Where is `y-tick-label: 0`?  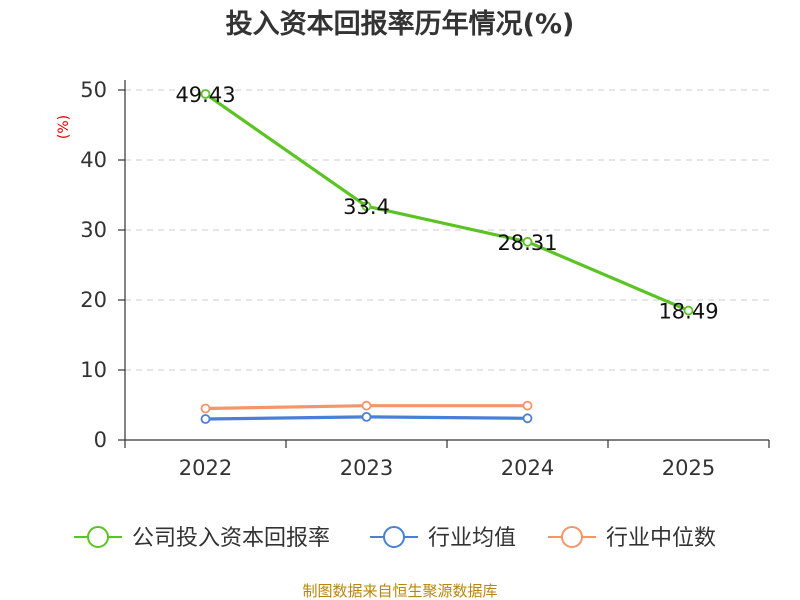 y-tick-label: 0 is located at coordinates (100, 440).